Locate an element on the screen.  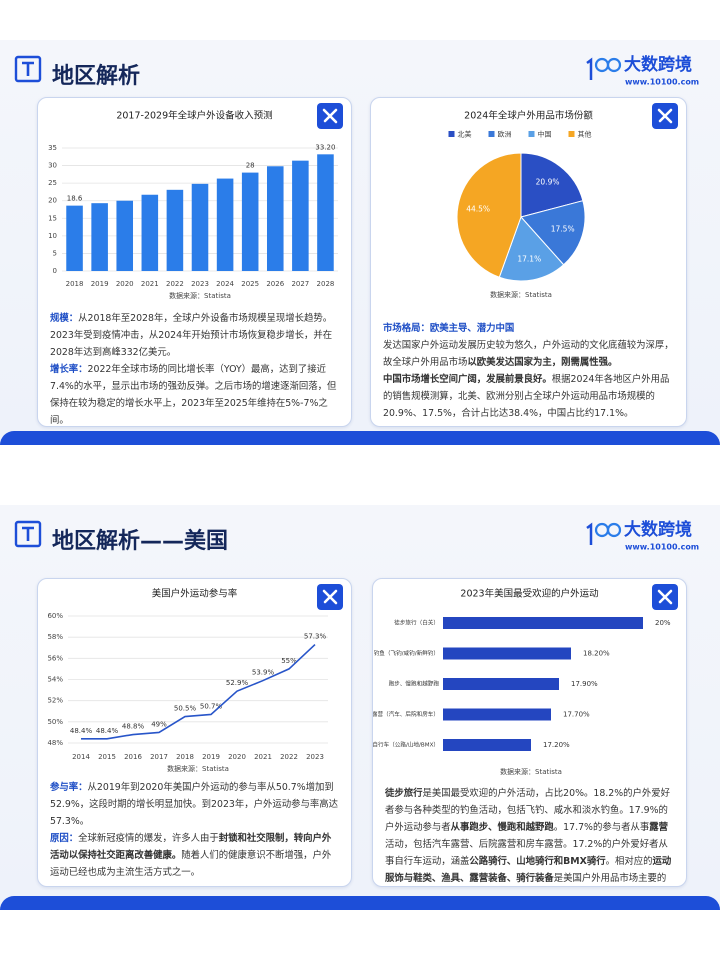
bold-text: 市场格局：欧美主导、潜力中国 is located at coordinates (449, 328).